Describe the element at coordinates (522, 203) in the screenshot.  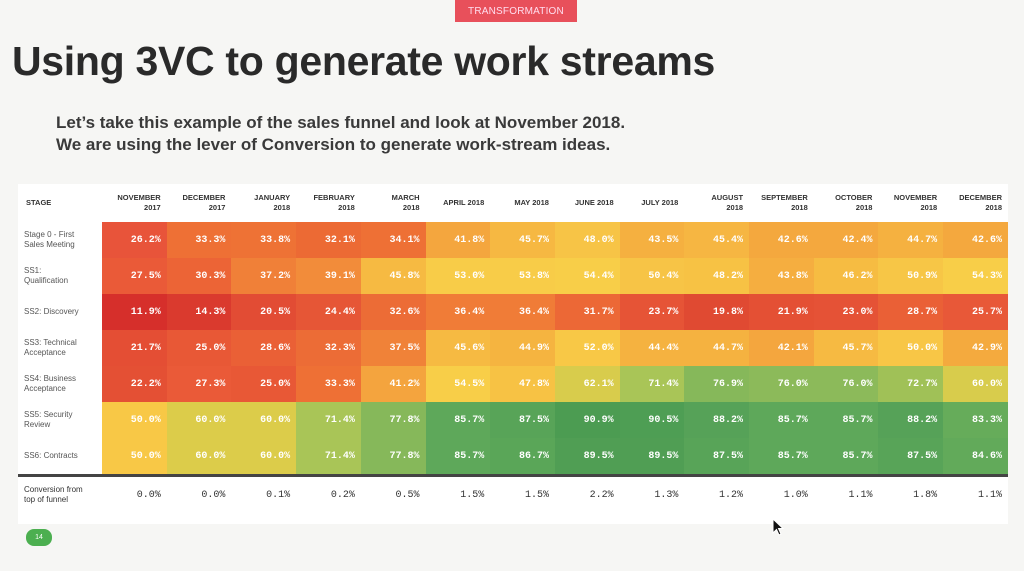
I see `column-header-month: MAY 2018` at that location.